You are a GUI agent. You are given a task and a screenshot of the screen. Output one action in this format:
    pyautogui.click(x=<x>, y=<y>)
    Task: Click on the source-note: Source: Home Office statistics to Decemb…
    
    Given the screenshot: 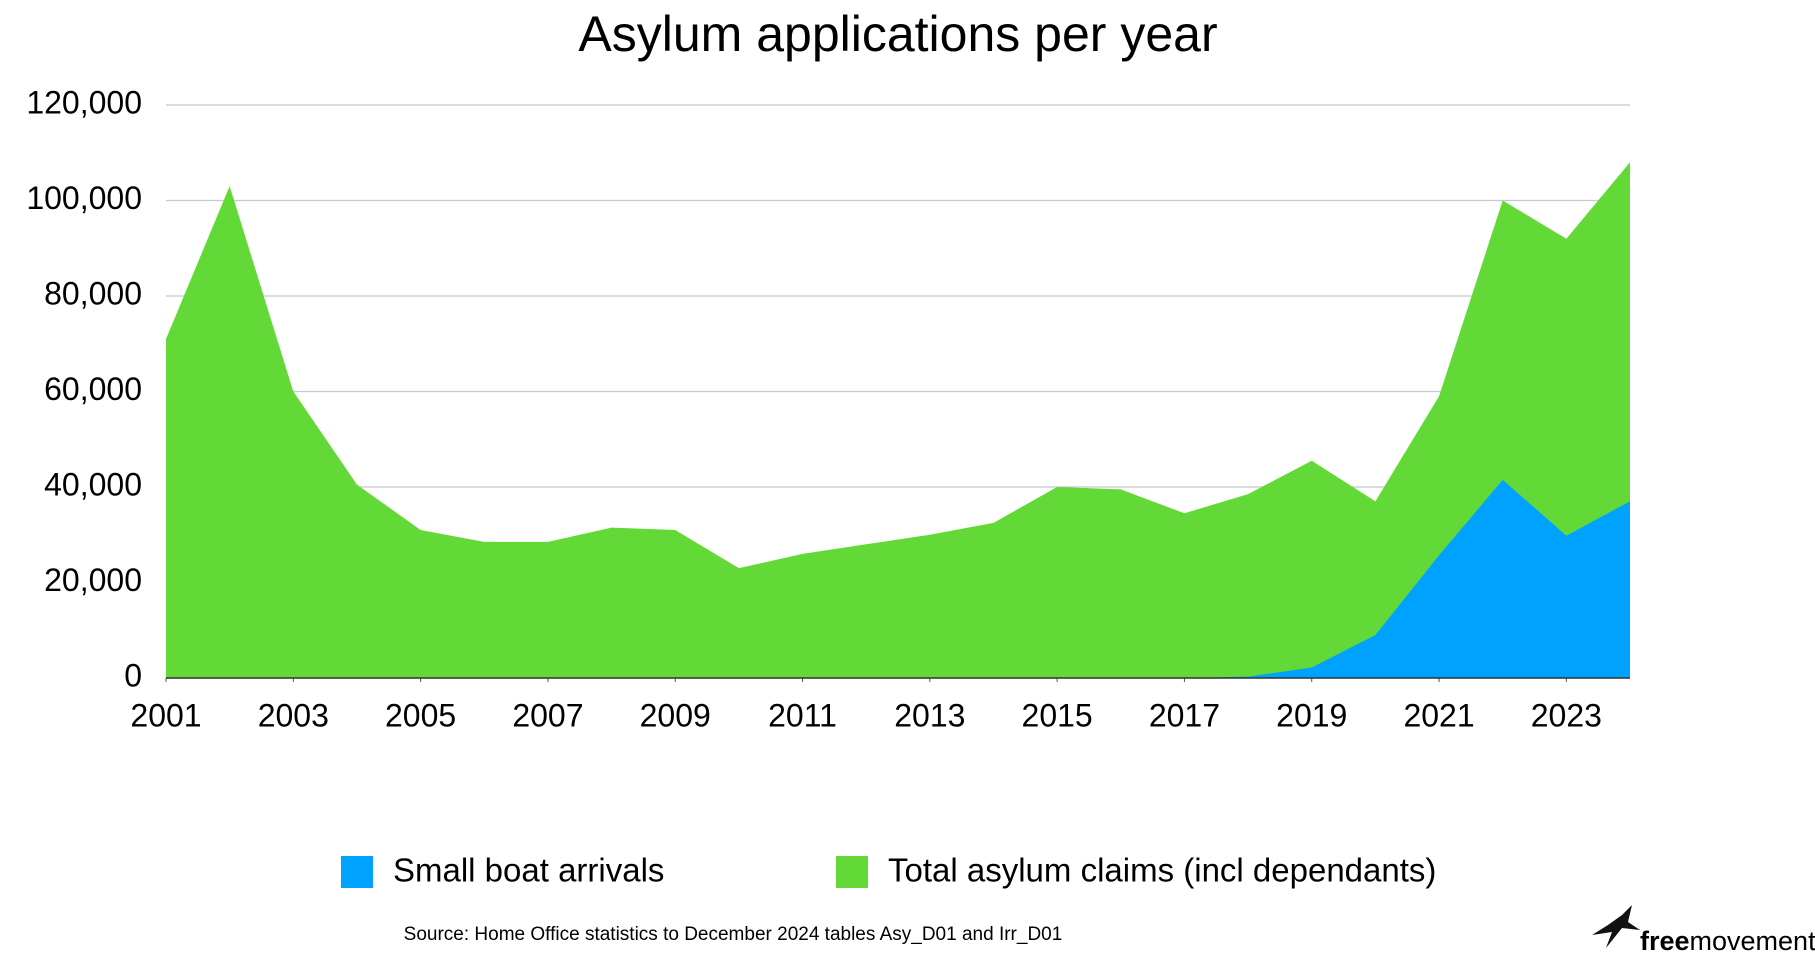 What is the action you would take?
    pyautogui.click(x=733, y=934)
    